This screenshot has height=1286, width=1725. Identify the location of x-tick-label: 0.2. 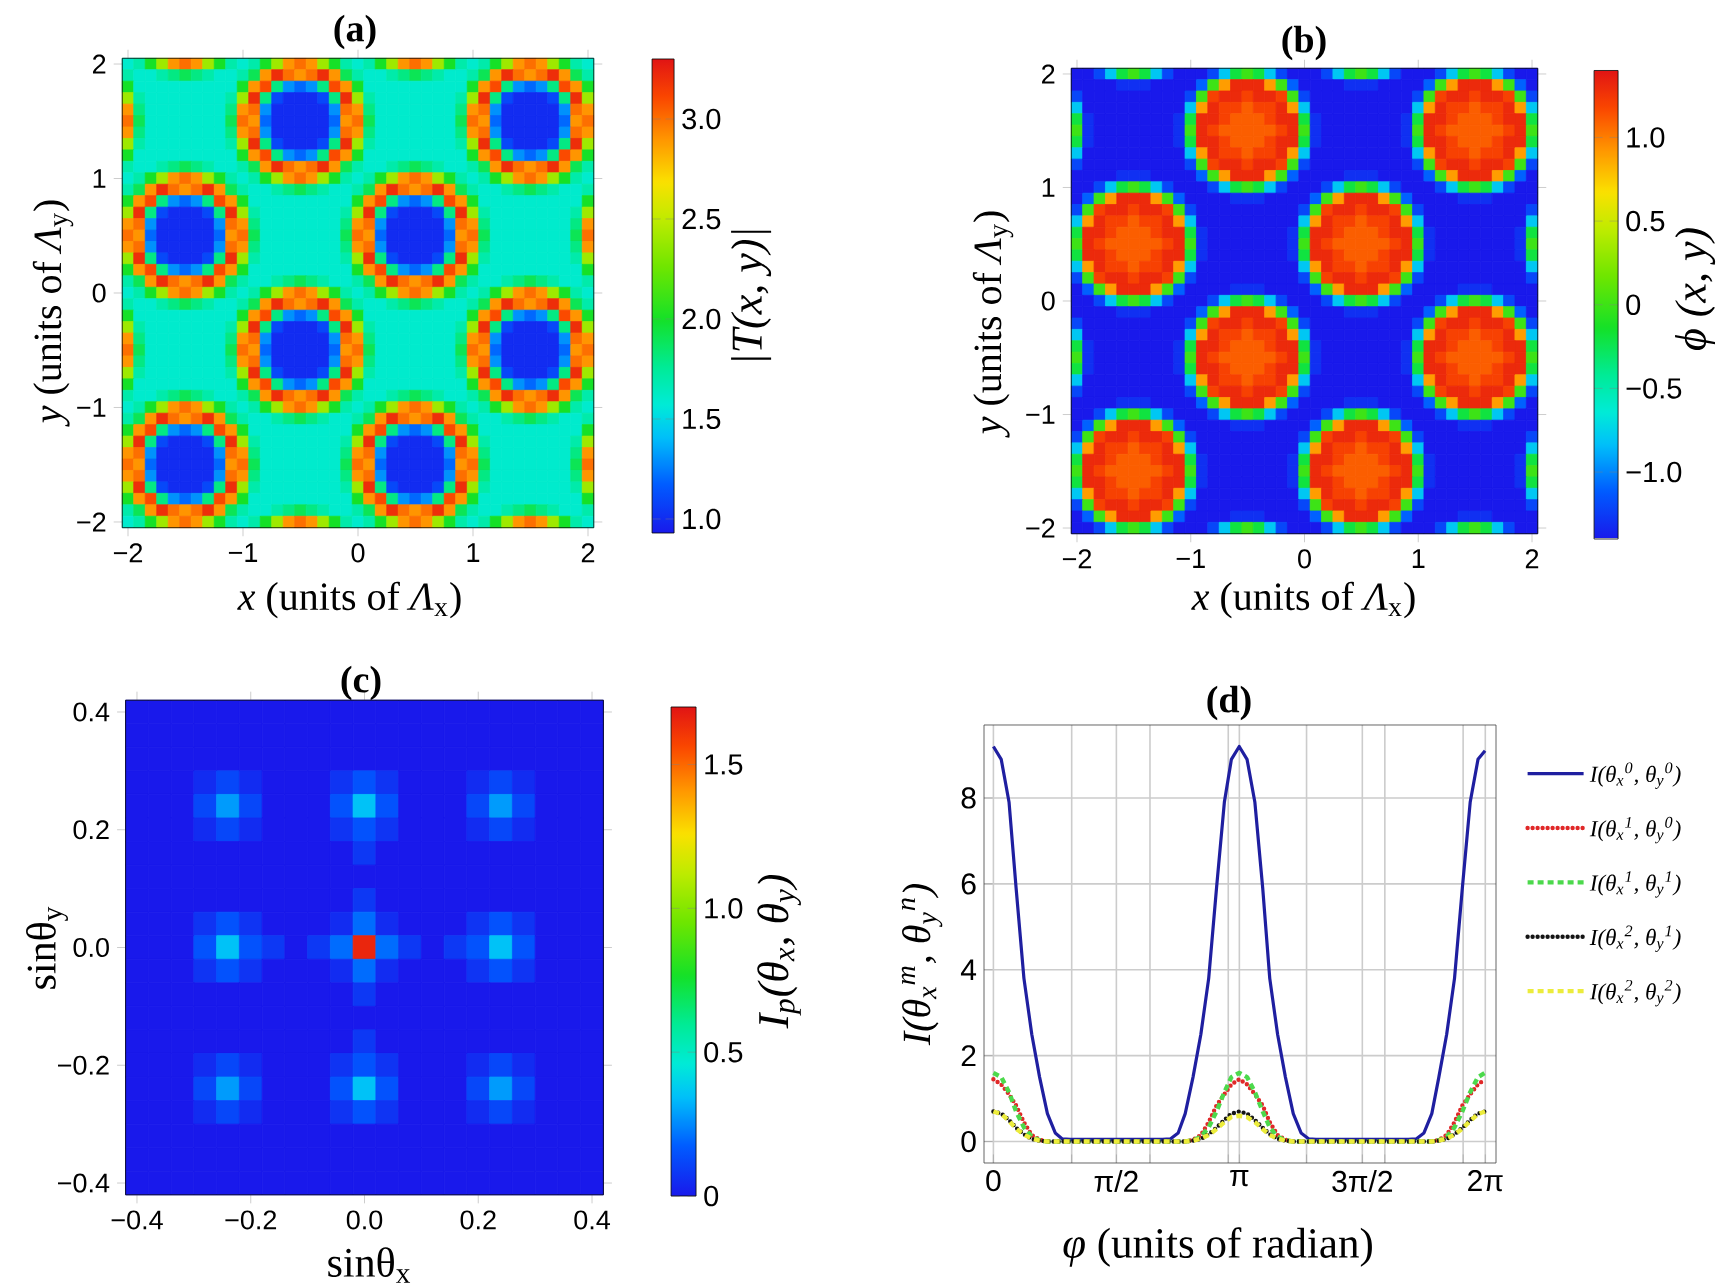
(478, 1220).